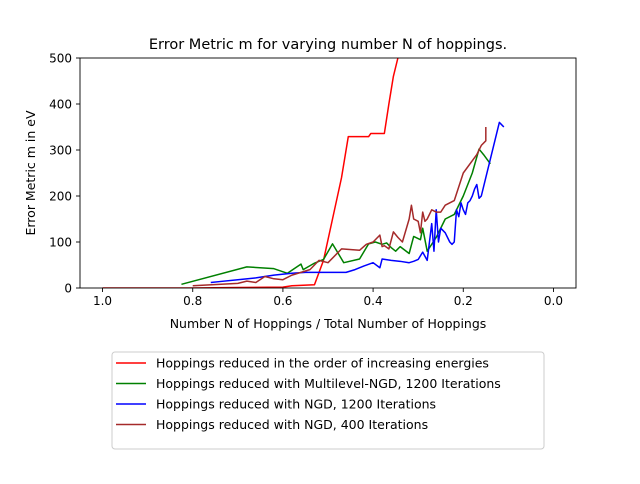  Describe the element at coordinates (60, 243) in the screenshot. I see `y-tick-label: 100` at that location.